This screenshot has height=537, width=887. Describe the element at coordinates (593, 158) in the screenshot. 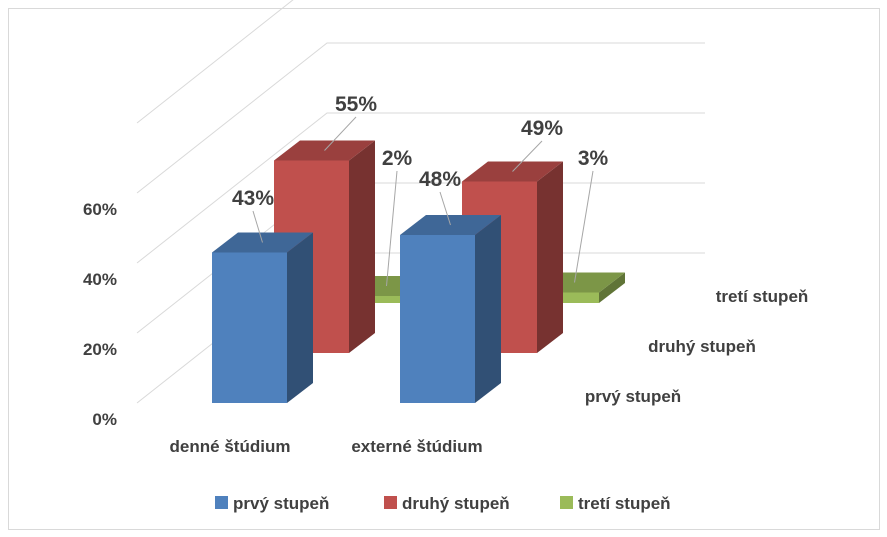

I see `data-label: 3%` at that location.